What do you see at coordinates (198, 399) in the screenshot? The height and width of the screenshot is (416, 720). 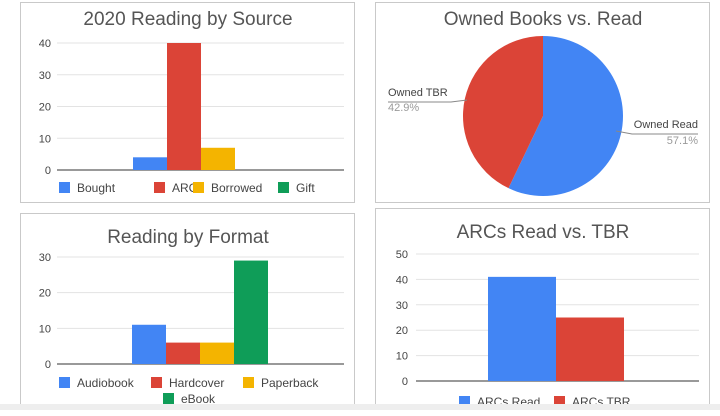 I see `legend-label: eBook` at bounding box center [198, 399].